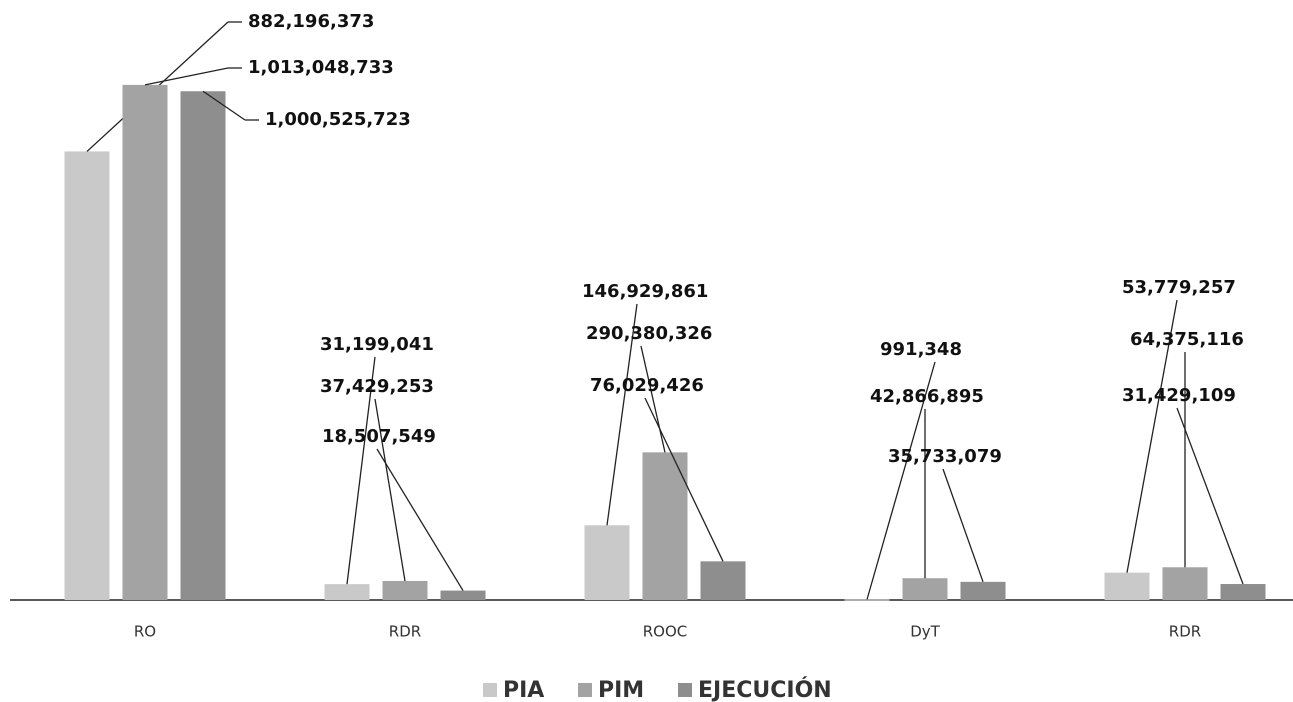 The width and height of the screenshot is (1293, 702). I want to click on data-label: 42,866,895, so click(927, 396).